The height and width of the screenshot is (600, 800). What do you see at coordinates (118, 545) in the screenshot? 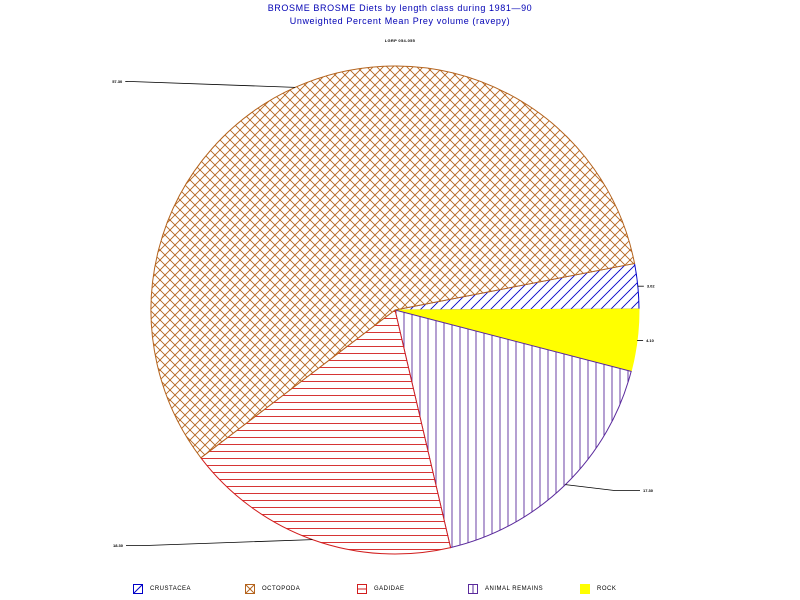
I see `pct-label-gadidae: 18.30` at bounding box center [118, 545].